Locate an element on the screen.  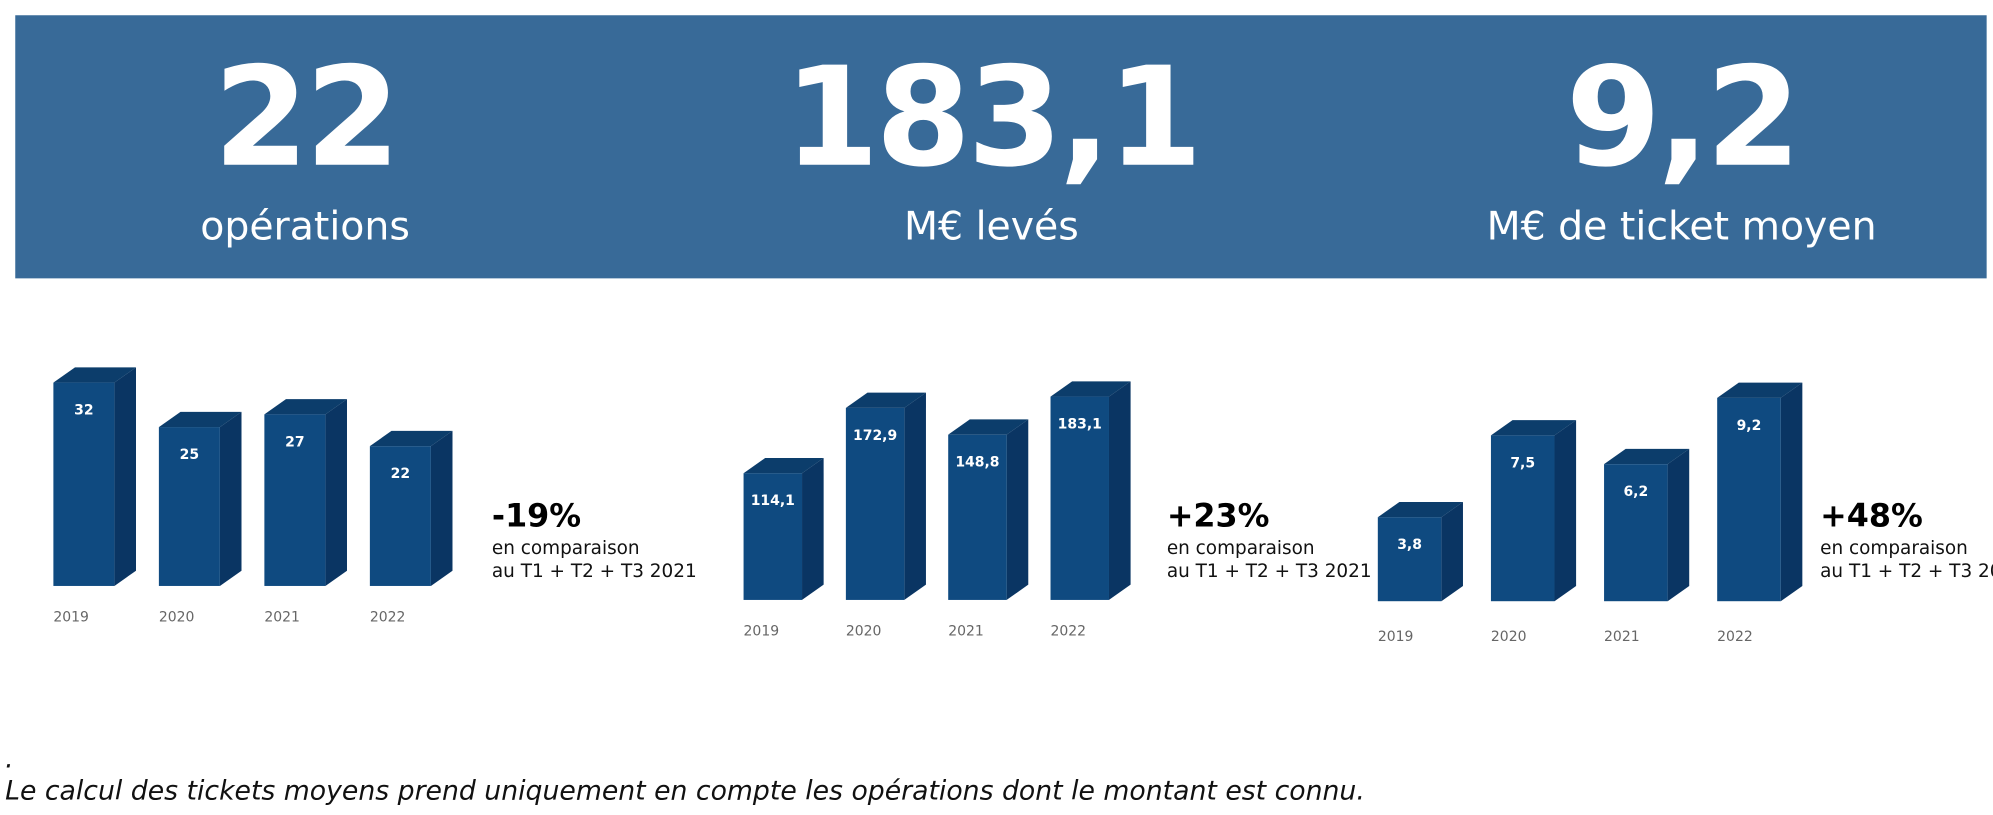
value-label: 172,9 is located at coordinates (875, 436).